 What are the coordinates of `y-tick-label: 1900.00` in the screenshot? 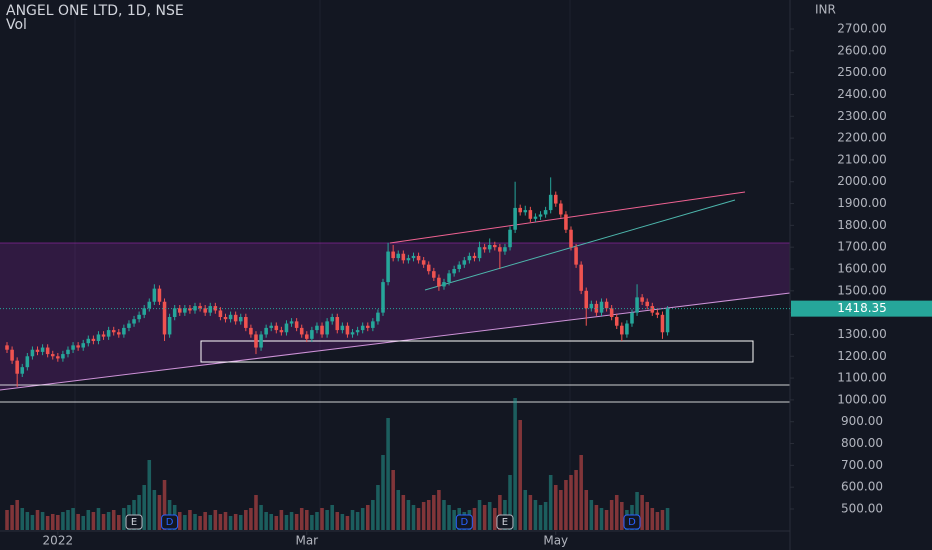 It's located at (862, 203).